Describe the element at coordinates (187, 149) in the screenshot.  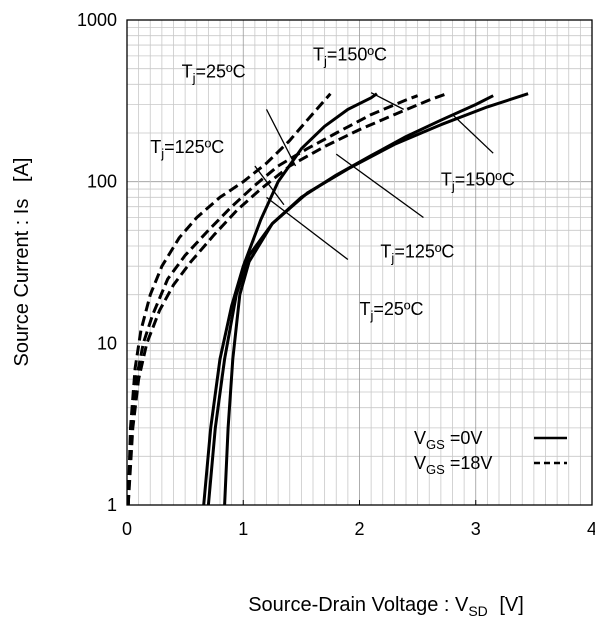
I see `annotation-label-3: Tj=125ºC` at that location.